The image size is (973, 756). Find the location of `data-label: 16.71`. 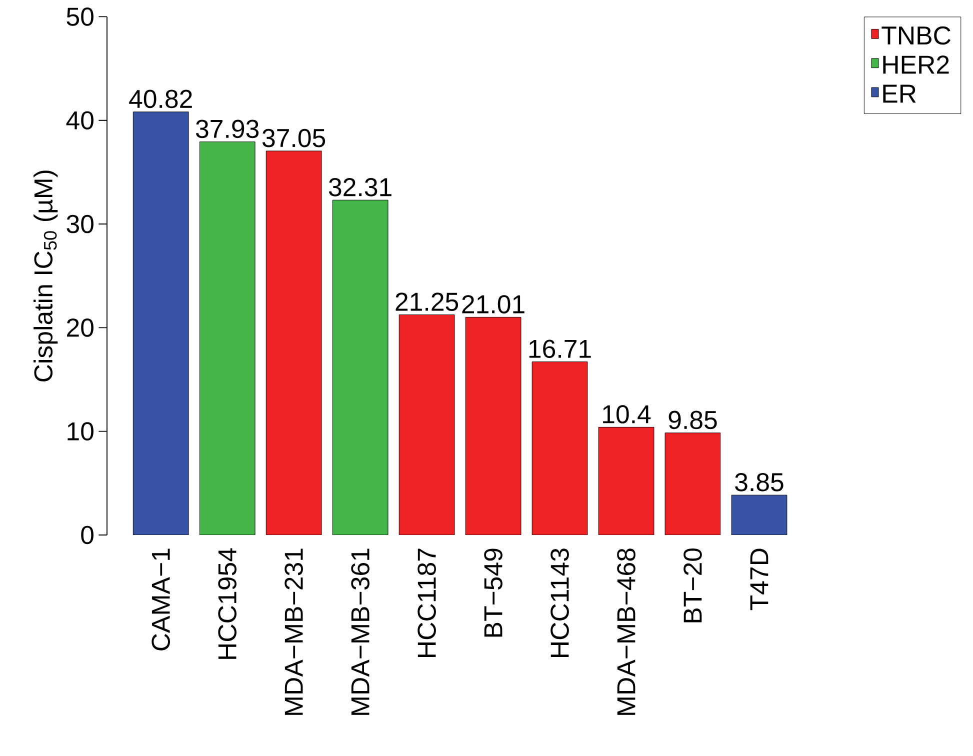

data-label: 16.71 is located at coordinates (560, 349).